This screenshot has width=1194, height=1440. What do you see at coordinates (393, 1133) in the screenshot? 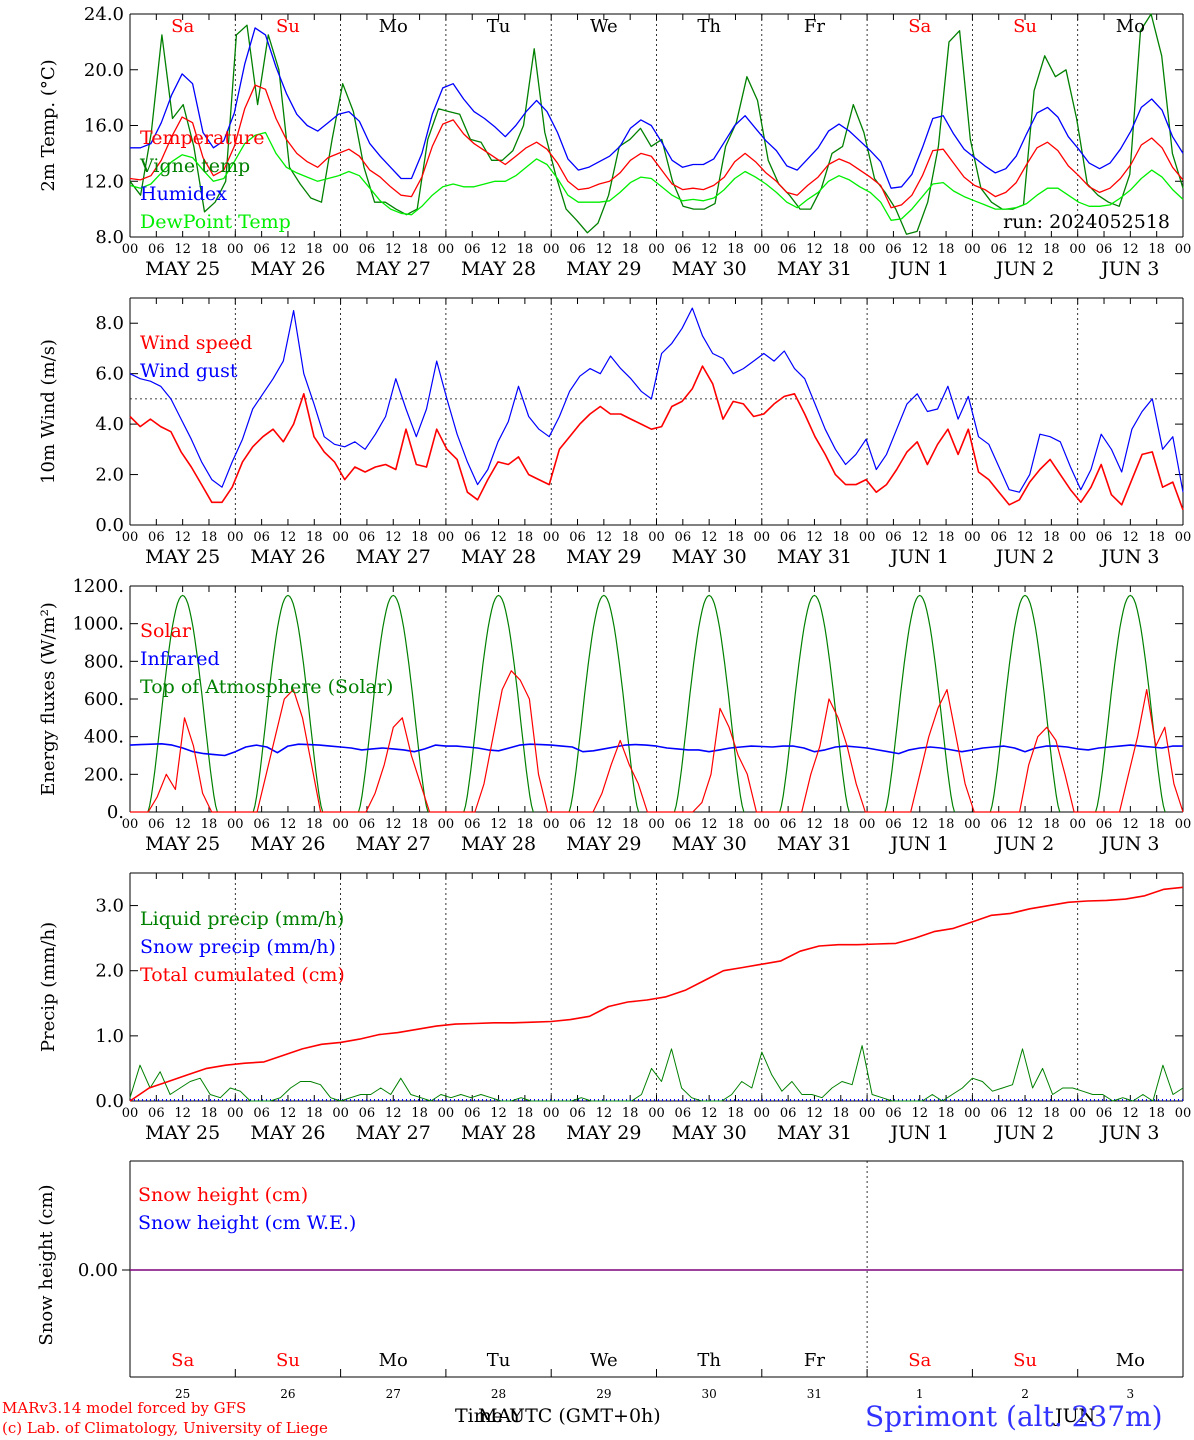
I see `precip-date-label: MAY 27` at bounding box center [393, 1133].